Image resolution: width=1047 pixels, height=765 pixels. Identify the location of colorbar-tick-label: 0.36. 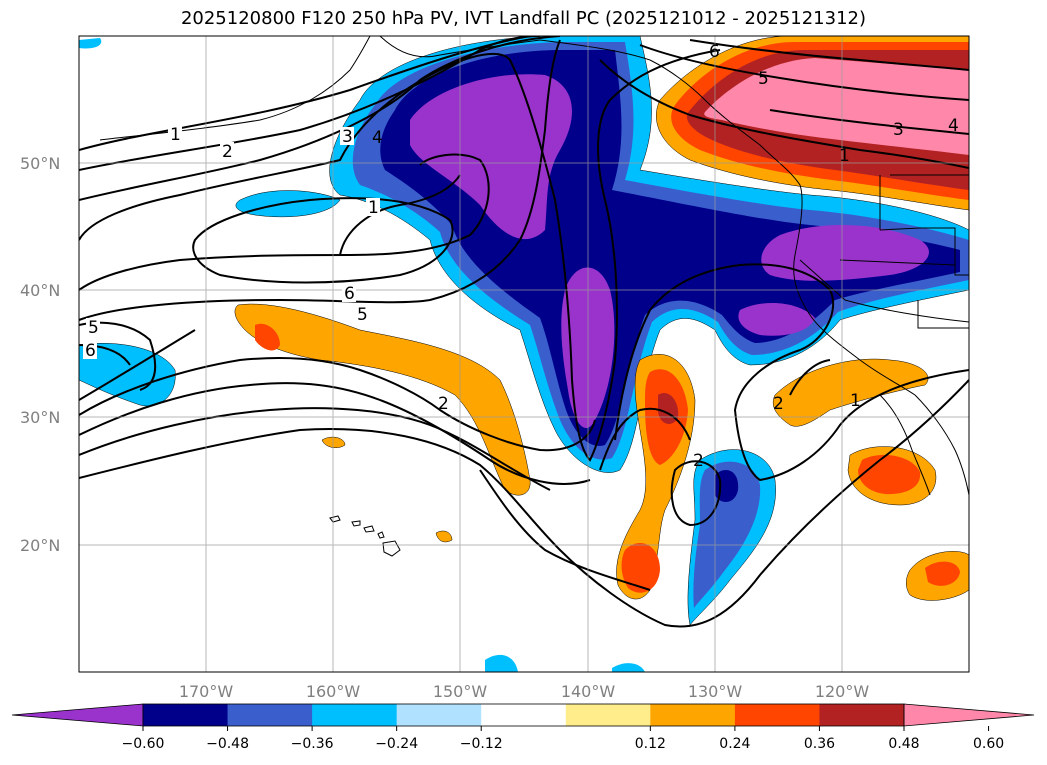
(819, 744).